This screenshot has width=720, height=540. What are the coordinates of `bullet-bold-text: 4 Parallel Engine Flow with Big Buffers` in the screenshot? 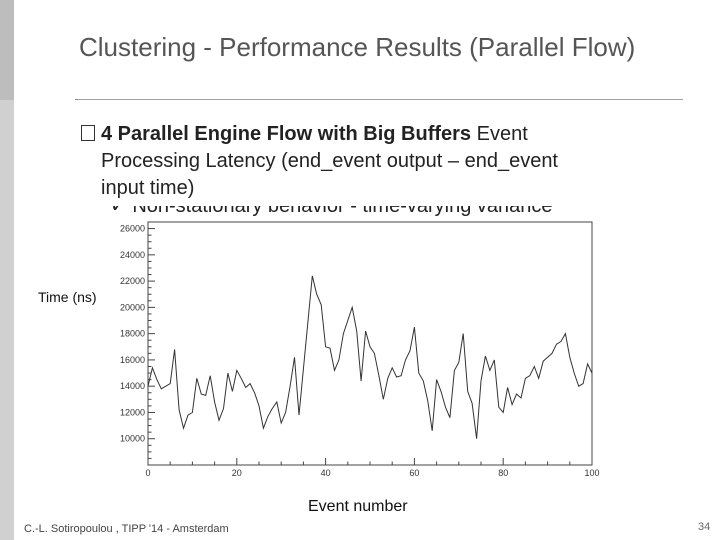 It's located at (286, 134).